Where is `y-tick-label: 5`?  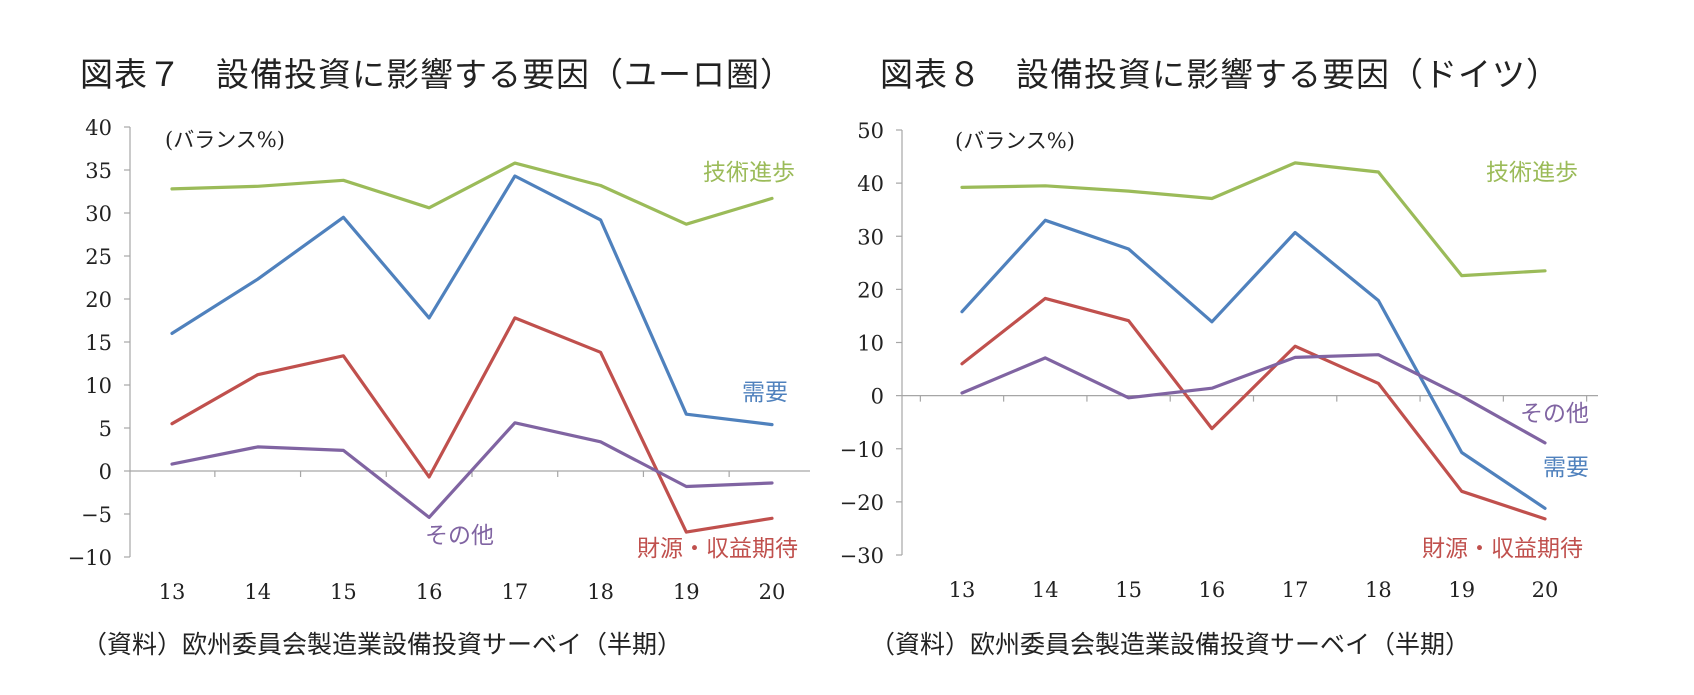
y-tick-label: 5 is located at coordinates (105, 429).